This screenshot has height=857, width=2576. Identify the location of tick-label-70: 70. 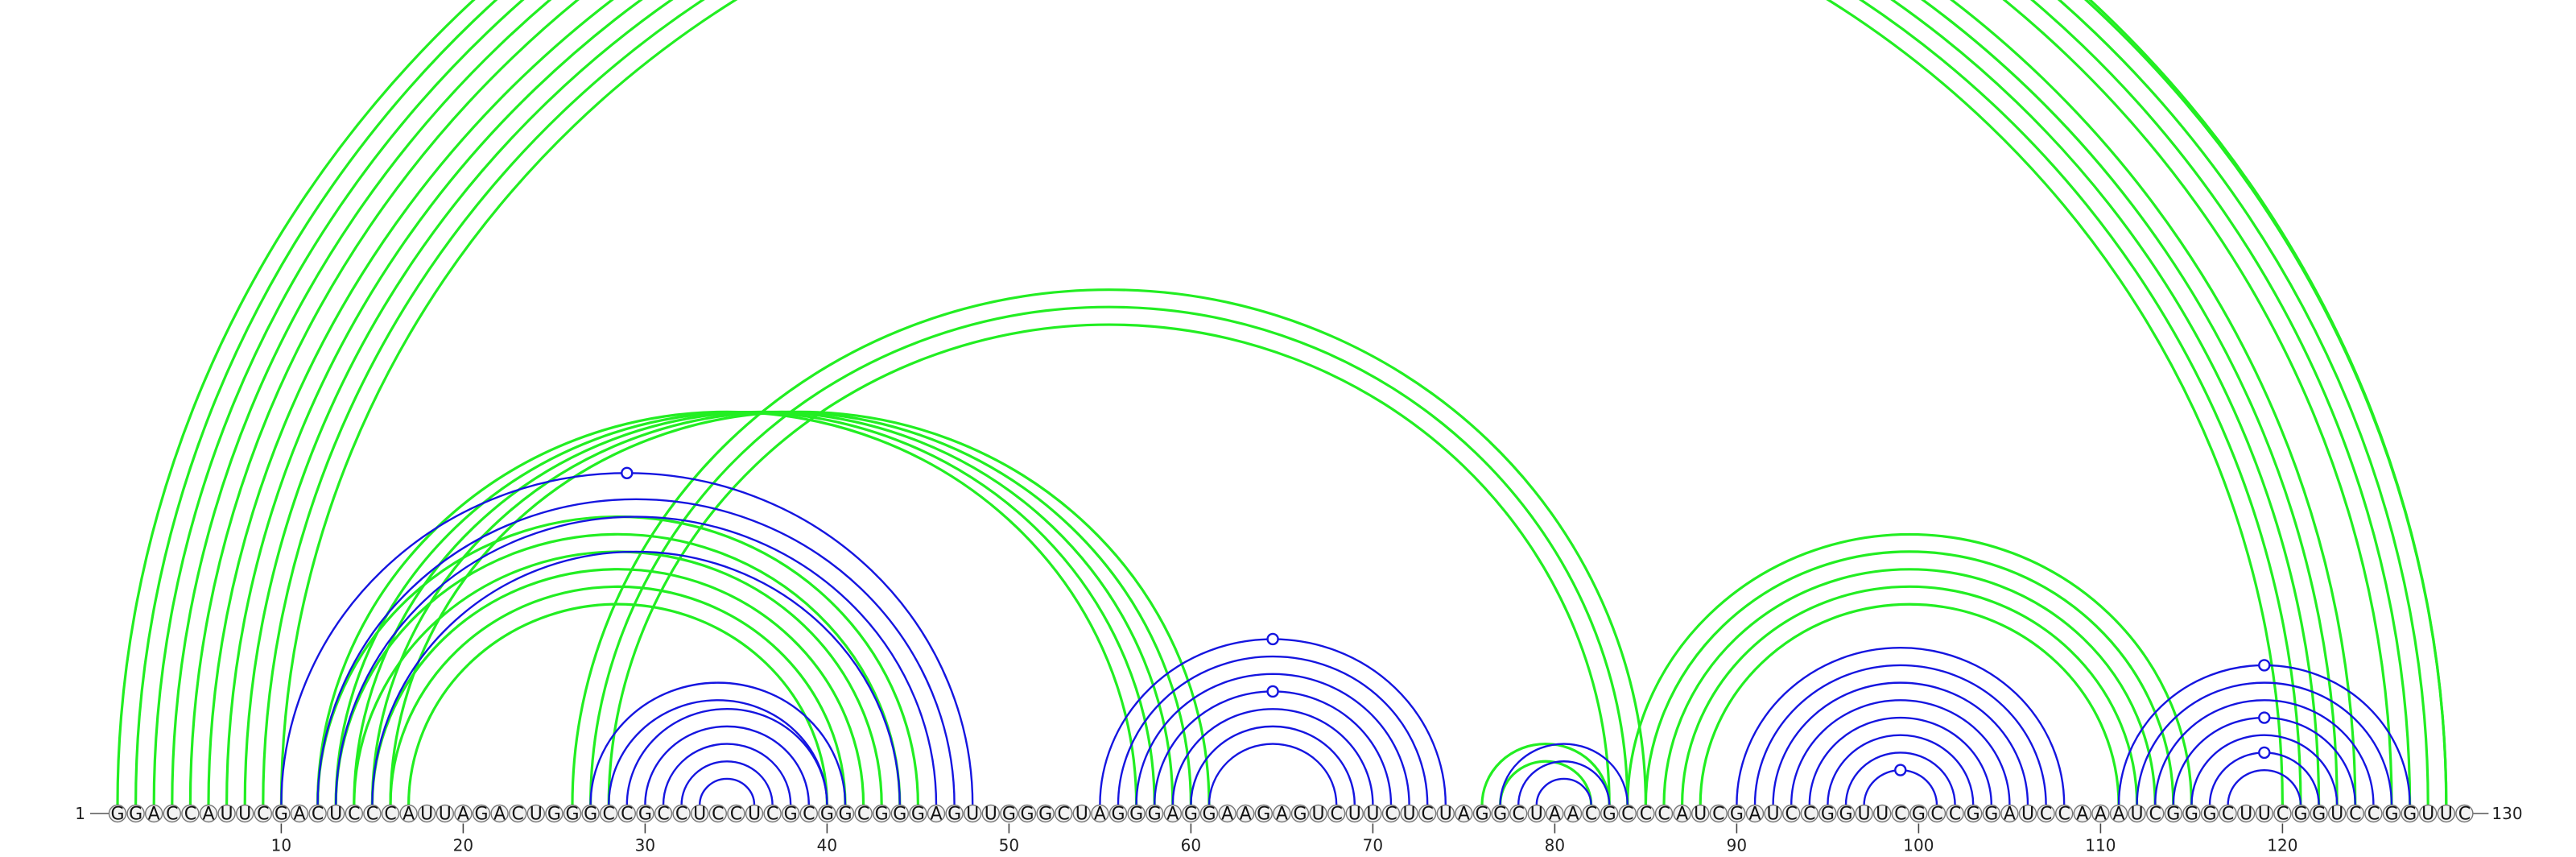
(1373, 845).